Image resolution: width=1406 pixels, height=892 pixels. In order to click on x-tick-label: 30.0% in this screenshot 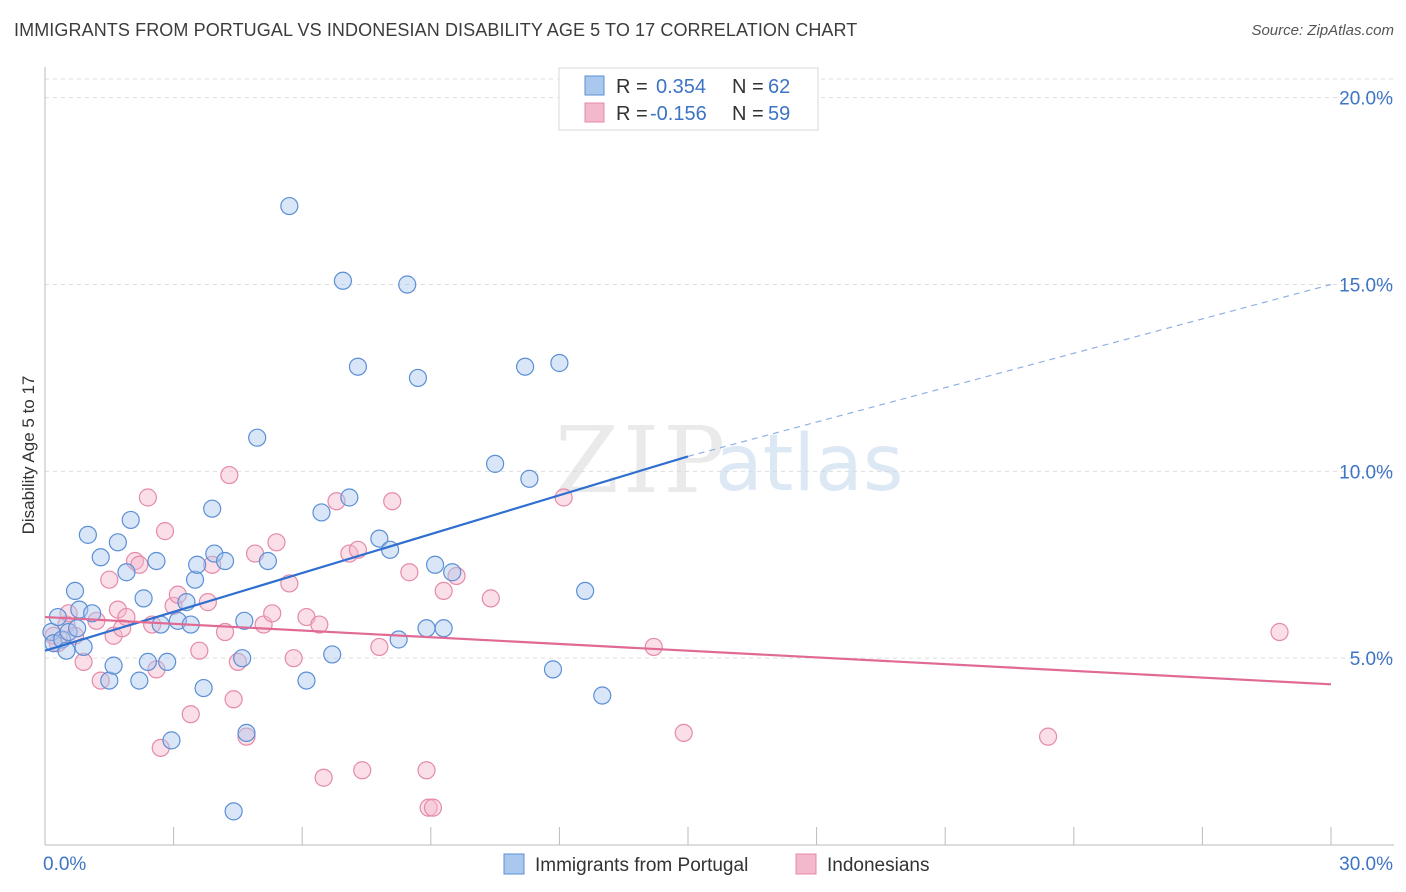, I will do `click(1366, 864)`.